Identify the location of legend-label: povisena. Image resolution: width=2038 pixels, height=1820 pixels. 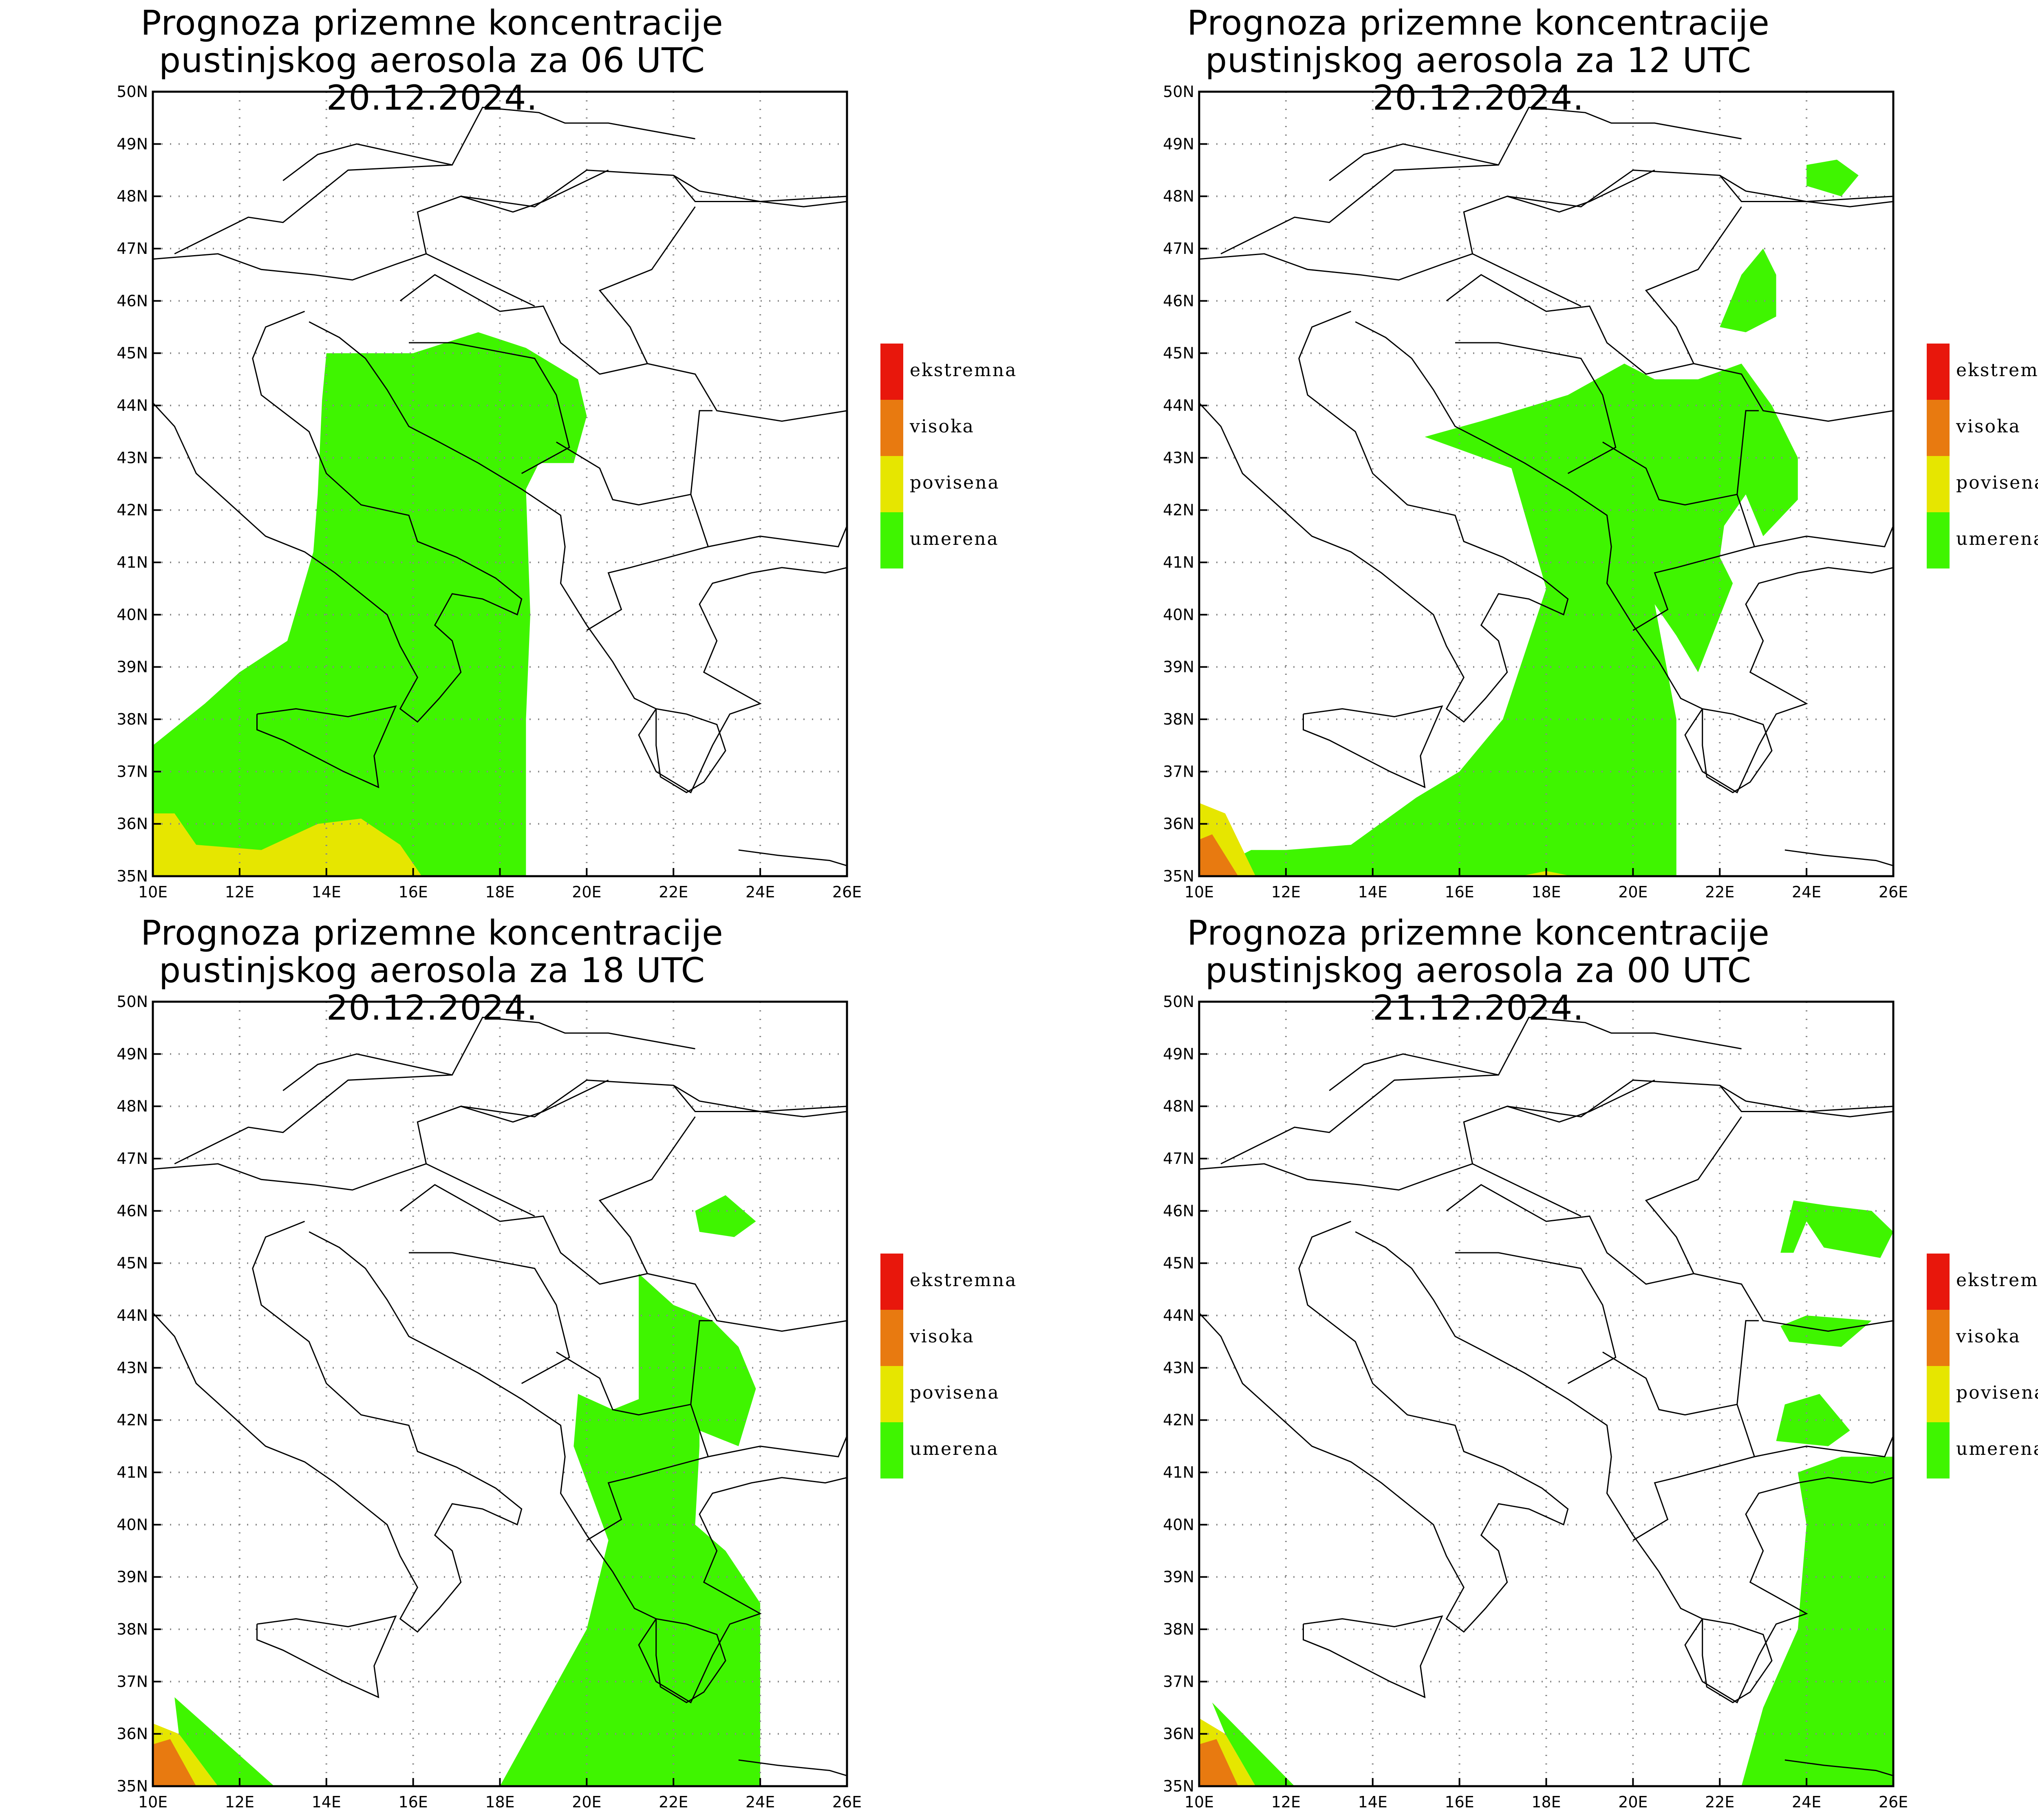
(955, 483).